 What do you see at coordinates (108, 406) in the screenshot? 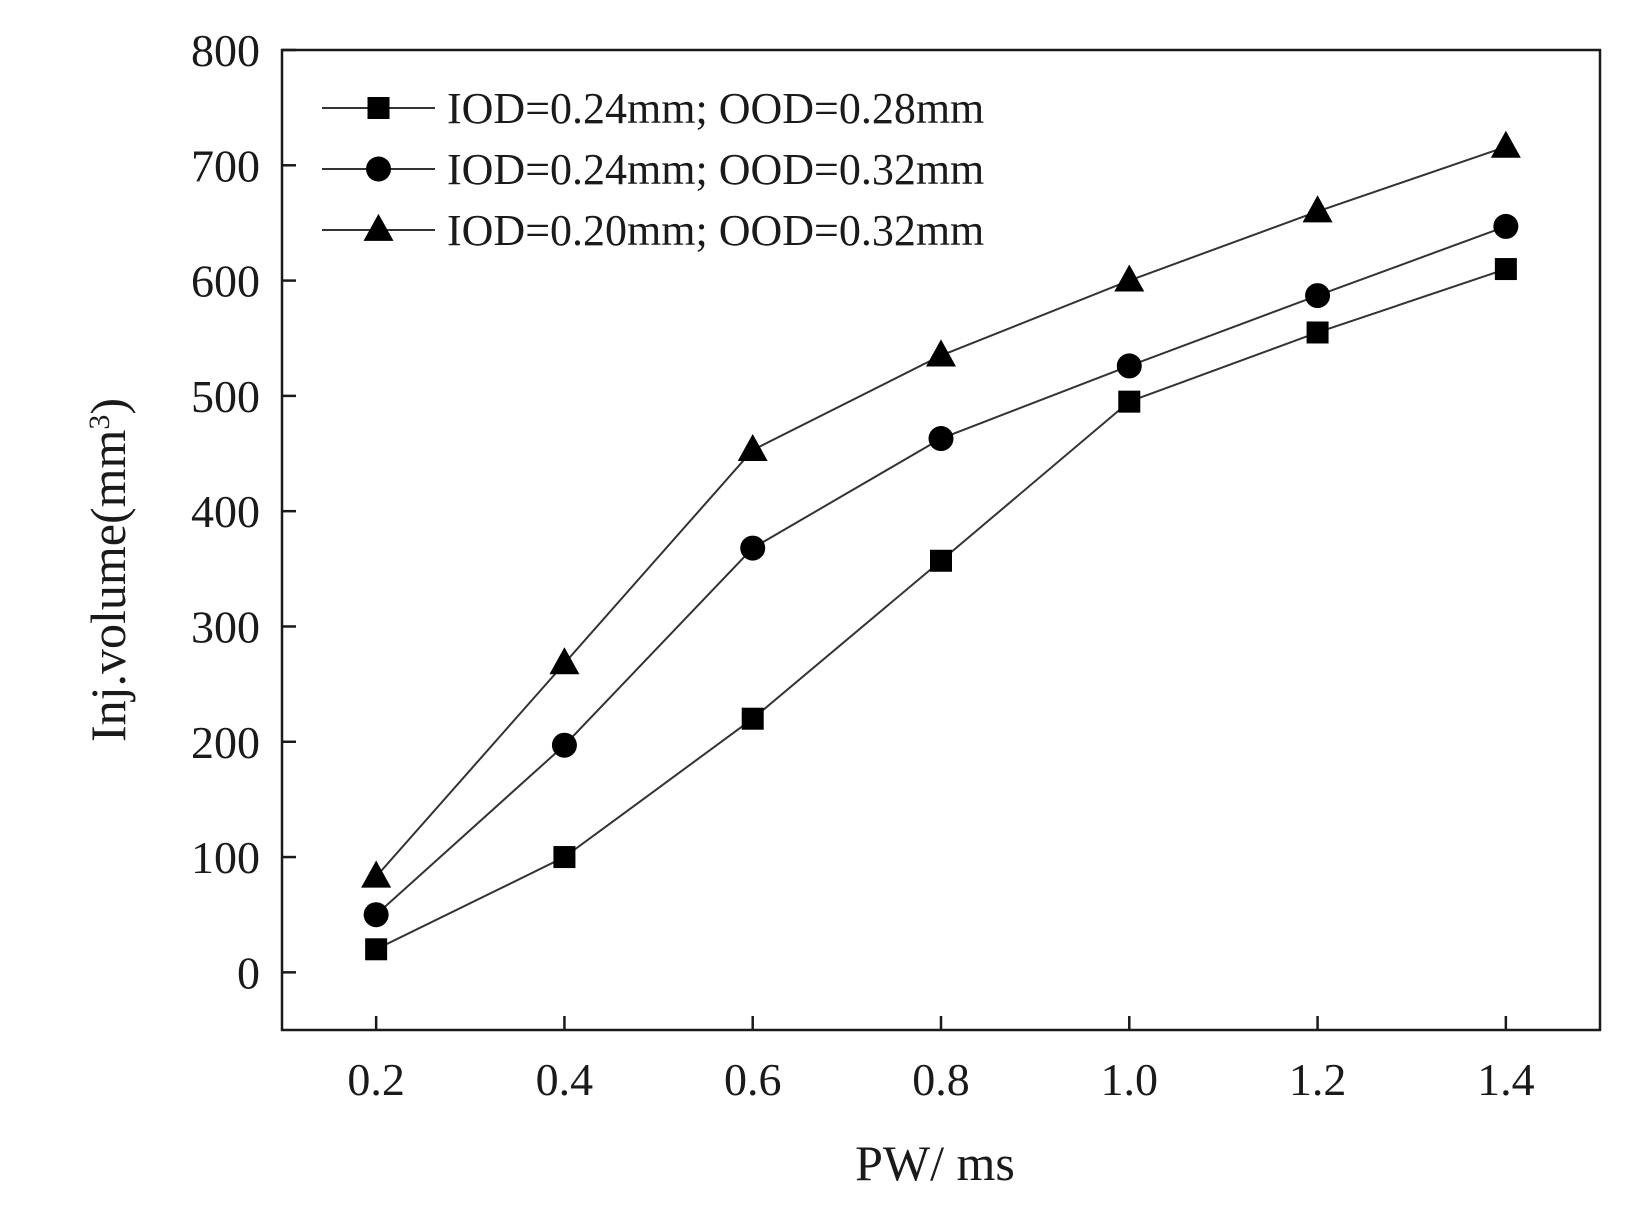
I see `y-axis-title-suffix: )` at bounding box center [108, 406].